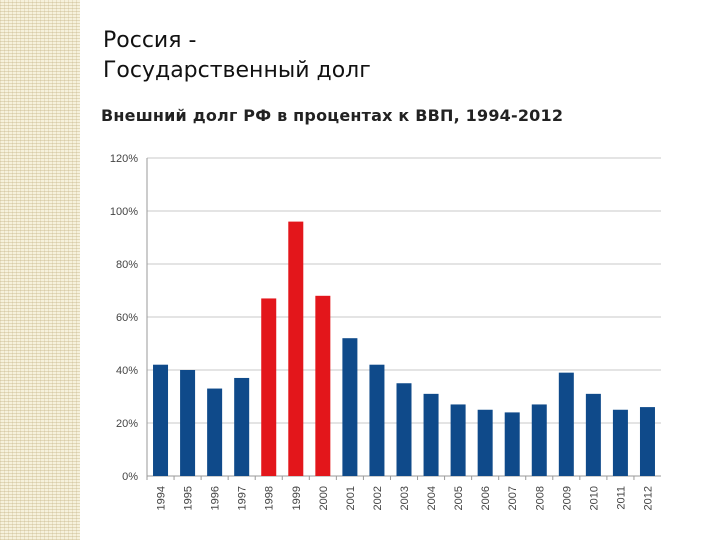  What do you see at coordinates (405, 498) in the screenshot?
I see `x-tick-label: 2003` at bounding box center [405, 498].